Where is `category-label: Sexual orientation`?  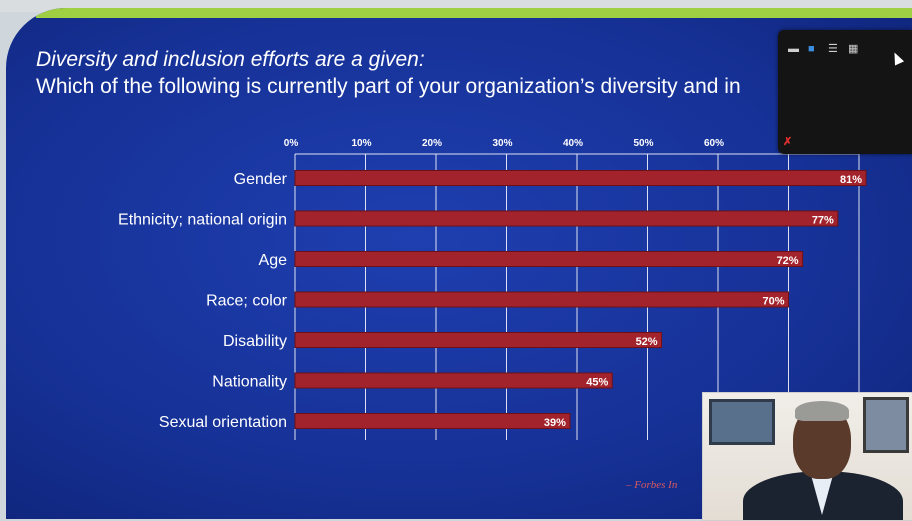 category-label: Sexual orientation is located at coordinates (223, 422).